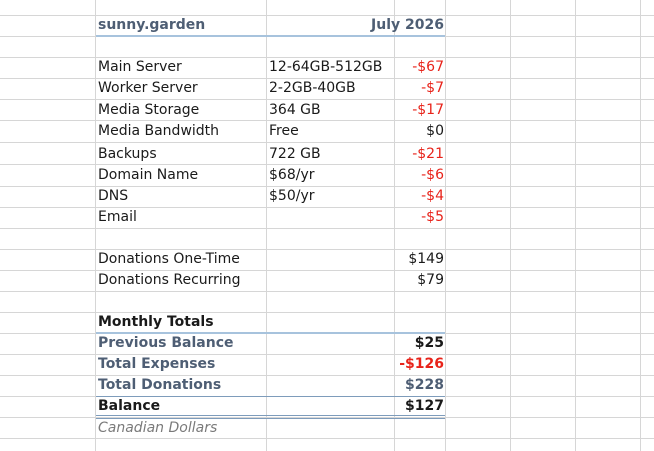 This screenshot has width=654, height=451. I want to click on org-name: sunny.garden, so click(152, 25).